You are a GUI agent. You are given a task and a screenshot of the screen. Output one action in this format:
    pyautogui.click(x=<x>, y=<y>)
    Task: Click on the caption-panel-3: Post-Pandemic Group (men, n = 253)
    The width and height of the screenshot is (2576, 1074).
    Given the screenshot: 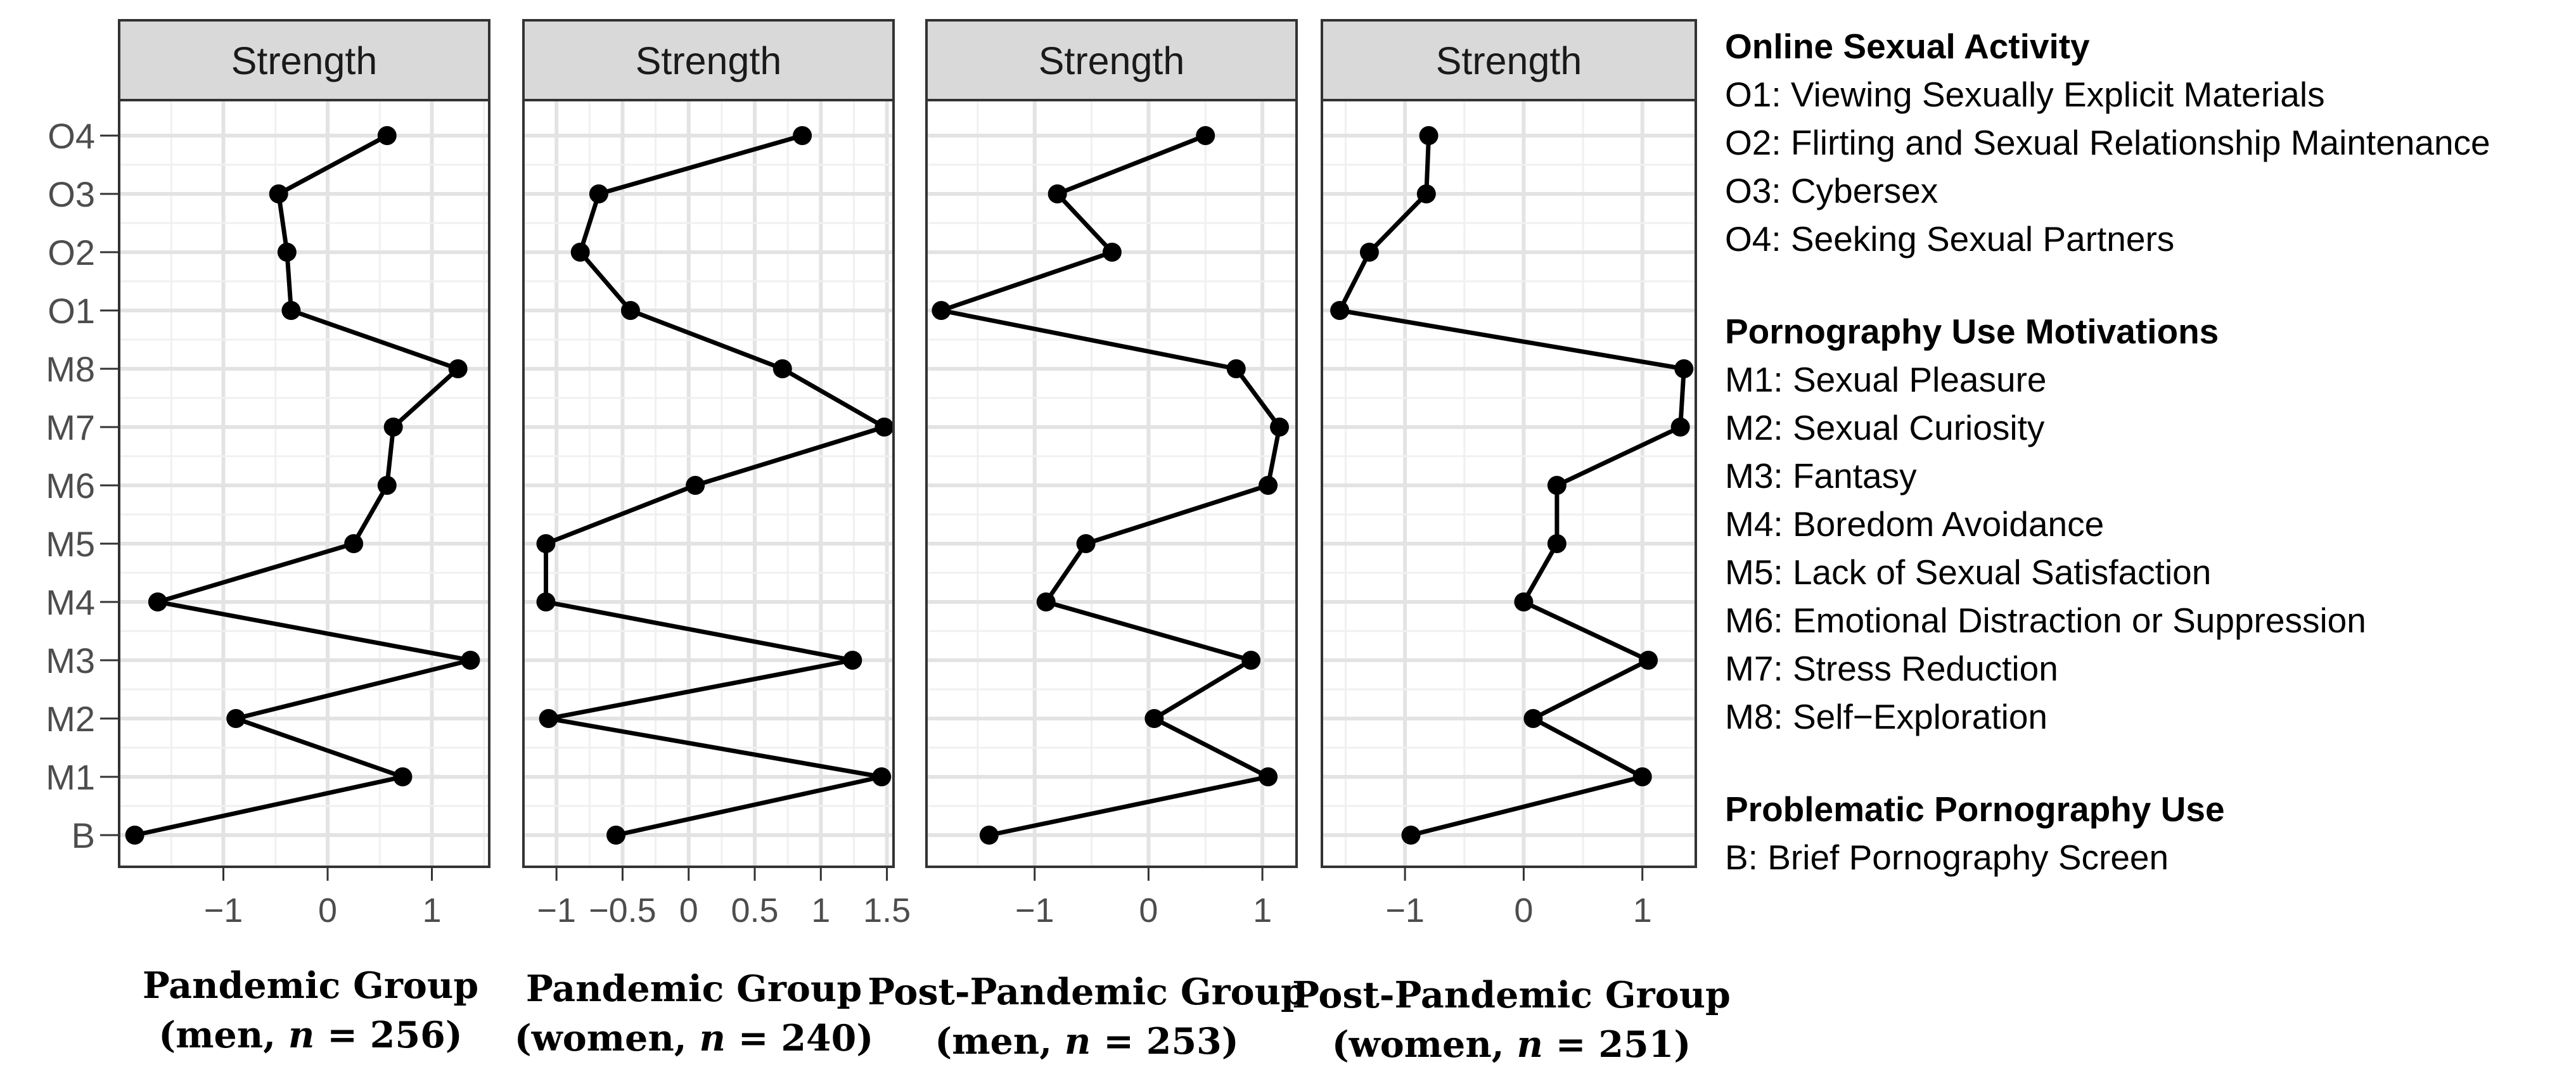 What is the action you would take?
    pyautogui.click(x=1087, y=1017)
    